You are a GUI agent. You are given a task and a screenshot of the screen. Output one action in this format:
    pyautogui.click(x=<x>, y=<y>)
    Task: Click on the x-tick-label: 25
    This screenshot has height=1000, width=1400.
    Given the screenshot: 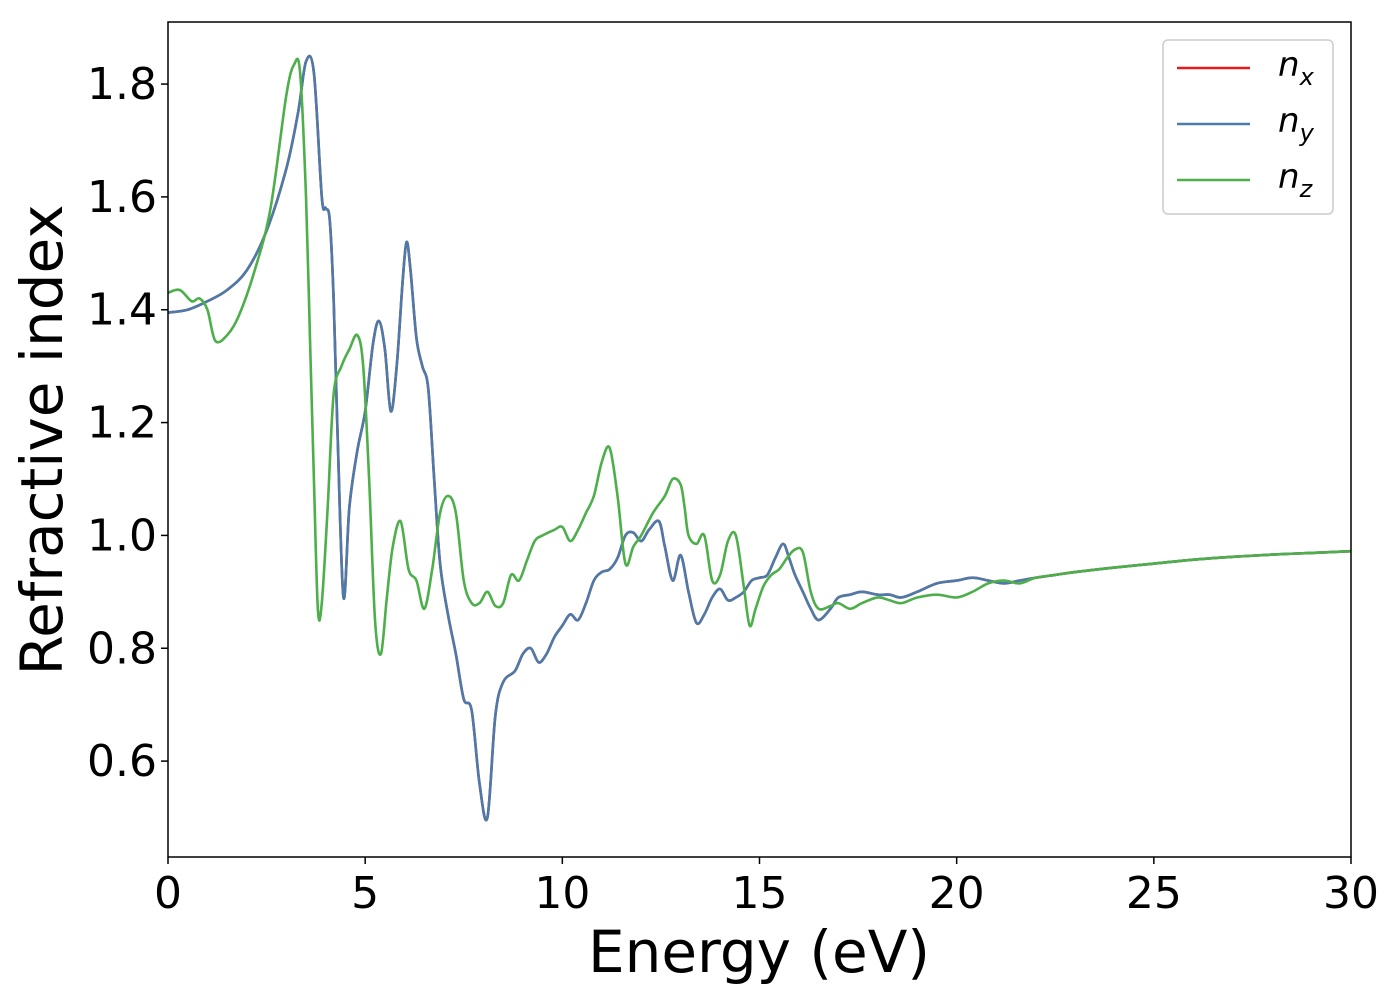 What is the action you would take?
    pyautogui.click(x=1154, y=893)
    